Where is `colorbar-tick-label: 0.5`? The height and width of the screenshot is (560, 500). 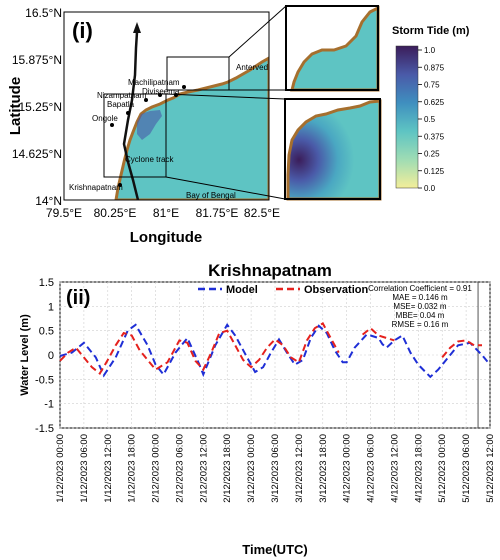
colorbar-tick-label: 0.5 is located at coordinates (430, 119).